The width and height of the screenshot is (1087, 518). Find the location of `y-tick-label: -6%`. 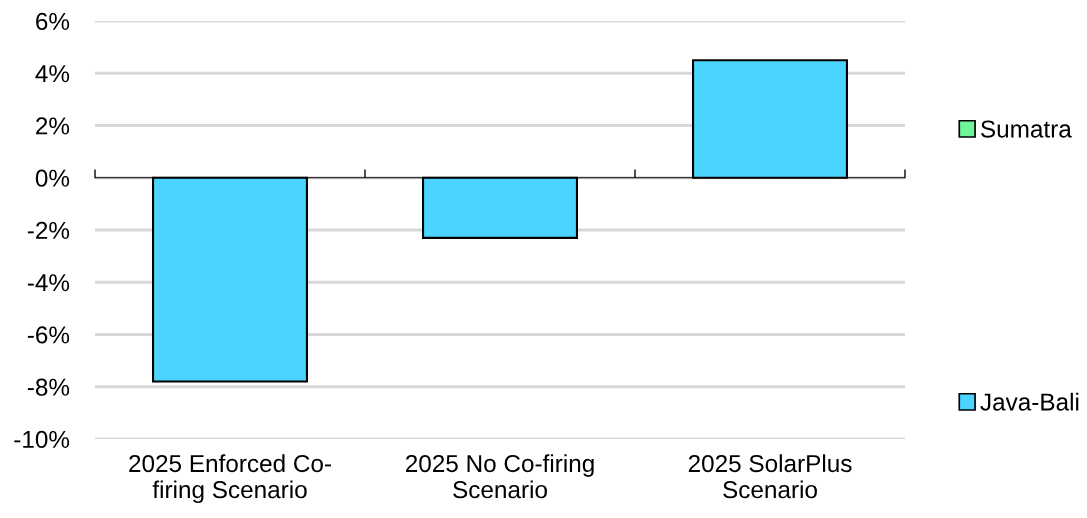

y-tick-label: -6% is located at coordinates (48, 335).